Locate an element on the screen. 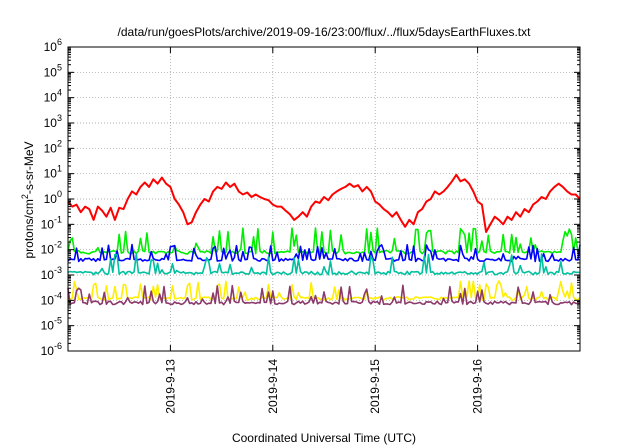 The height and width of the screenshot is (448, 640). y-tick-label: 10⁻⁵ is located at coordinates (51, 324).